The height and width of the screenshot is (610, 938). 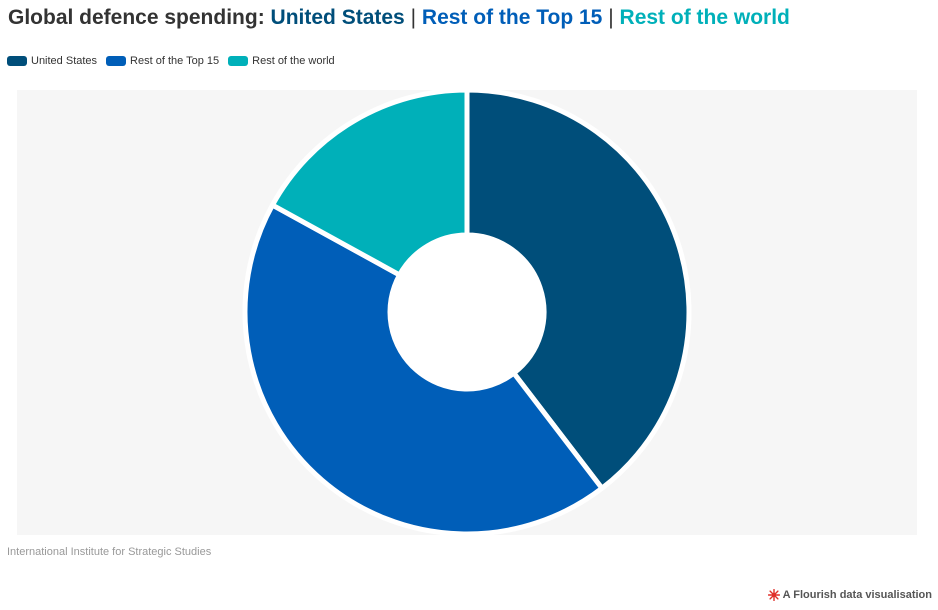 I want to click on legend-label: Rest of the world, so click(x=293, y=61).